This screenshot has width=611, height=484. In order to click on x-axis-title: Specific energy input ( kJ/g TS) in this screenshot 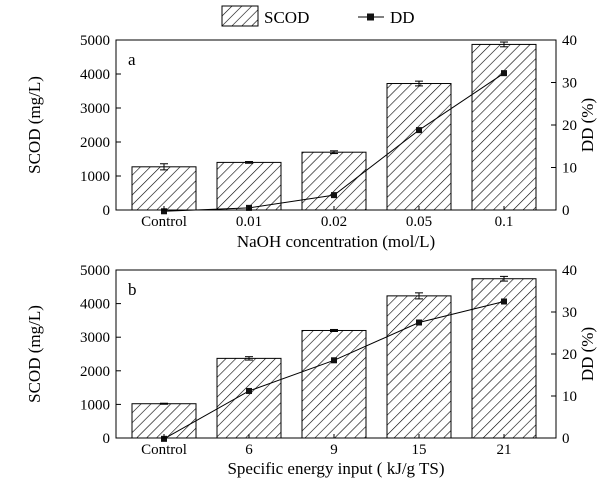, I will do `click(335, 468)`.